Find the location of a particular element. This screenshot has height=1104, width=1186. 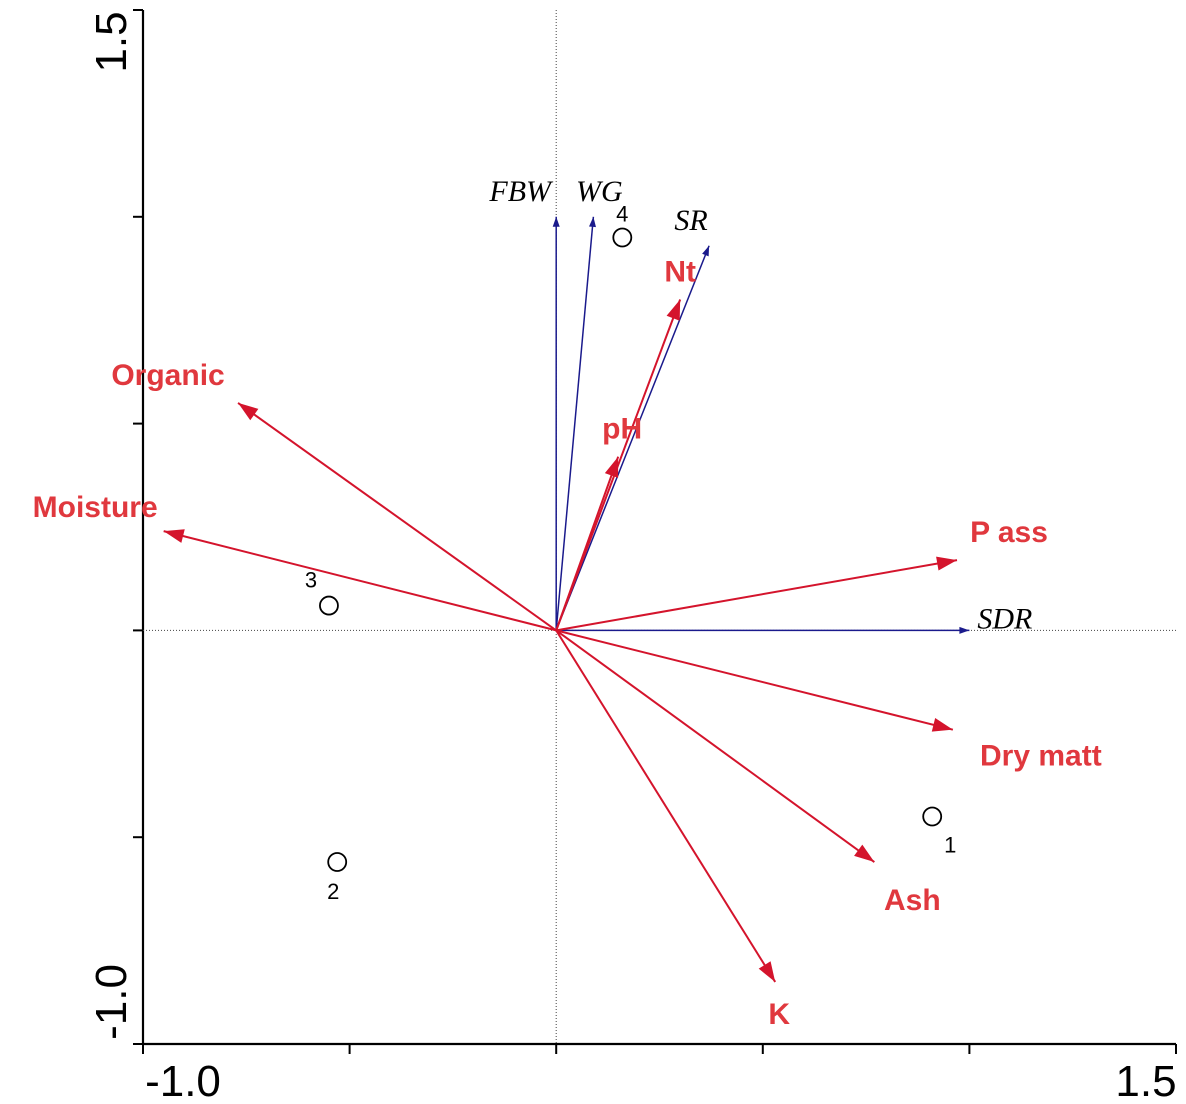

species-arrowhead-sr is located at coordinates (706, 251).